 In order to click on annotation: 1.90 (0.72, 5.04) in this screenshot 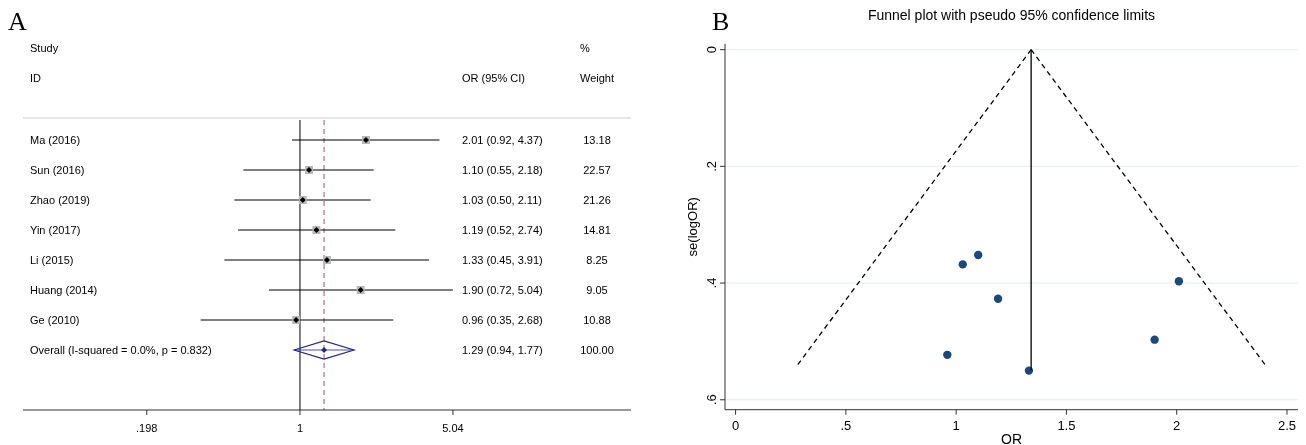, I will do `click(502, 290)`.